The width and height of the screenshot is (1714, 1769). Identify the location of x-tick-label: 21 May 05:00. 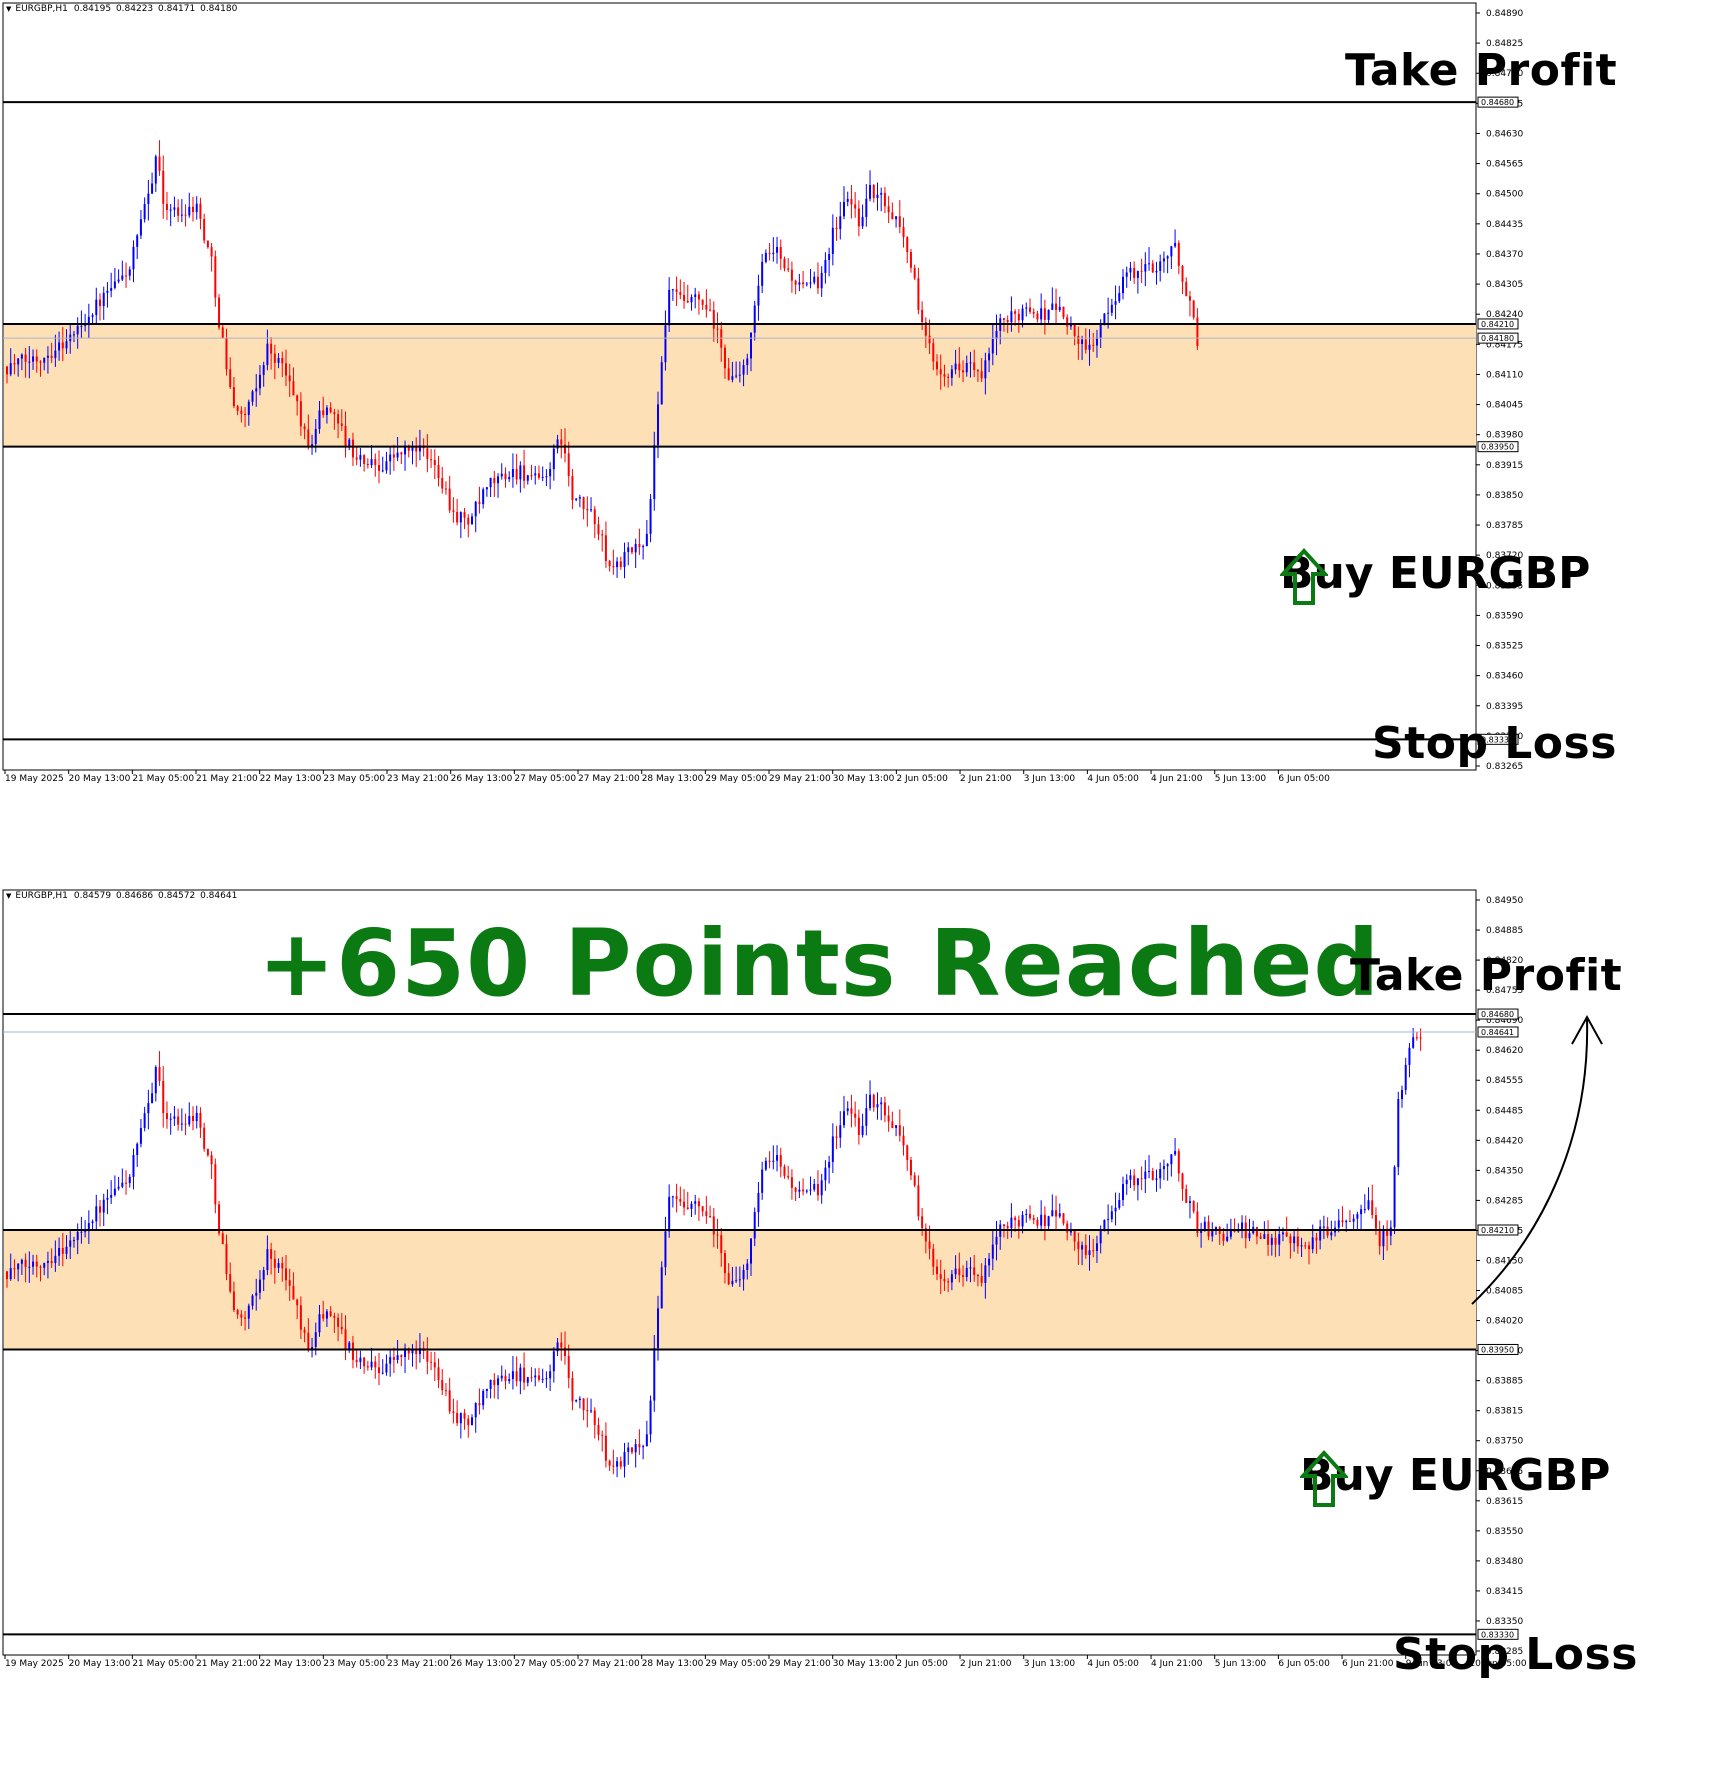
(163, 779).